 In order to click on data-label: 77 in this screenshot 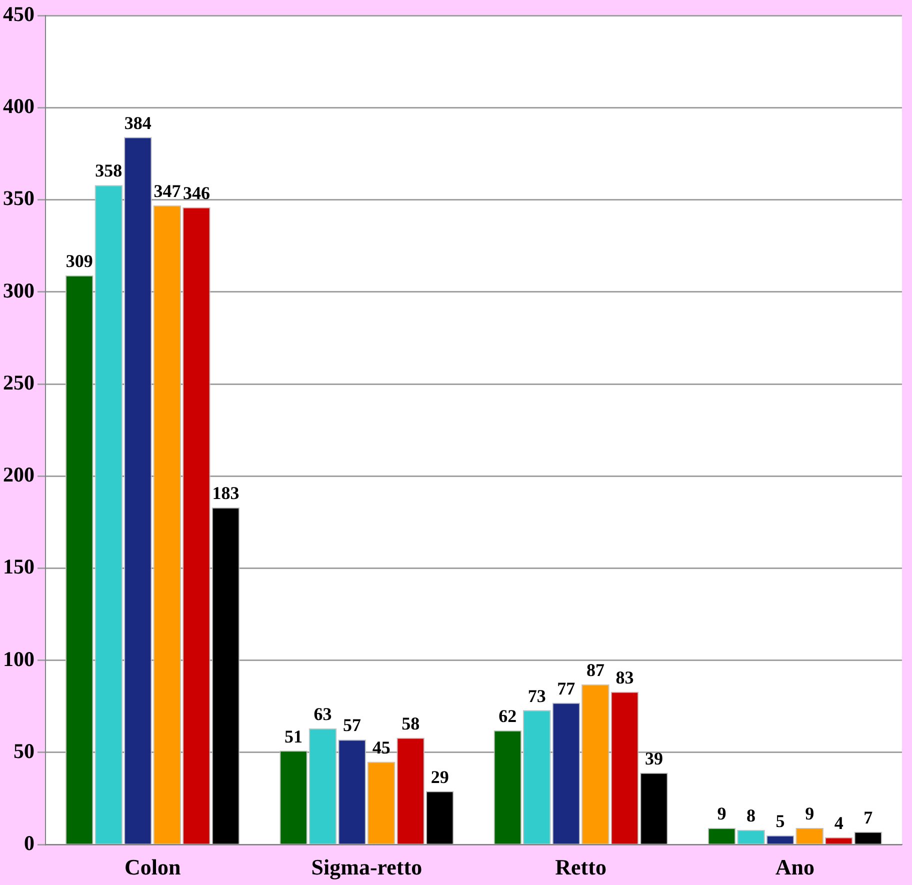, I will do `click(566, 688)`.